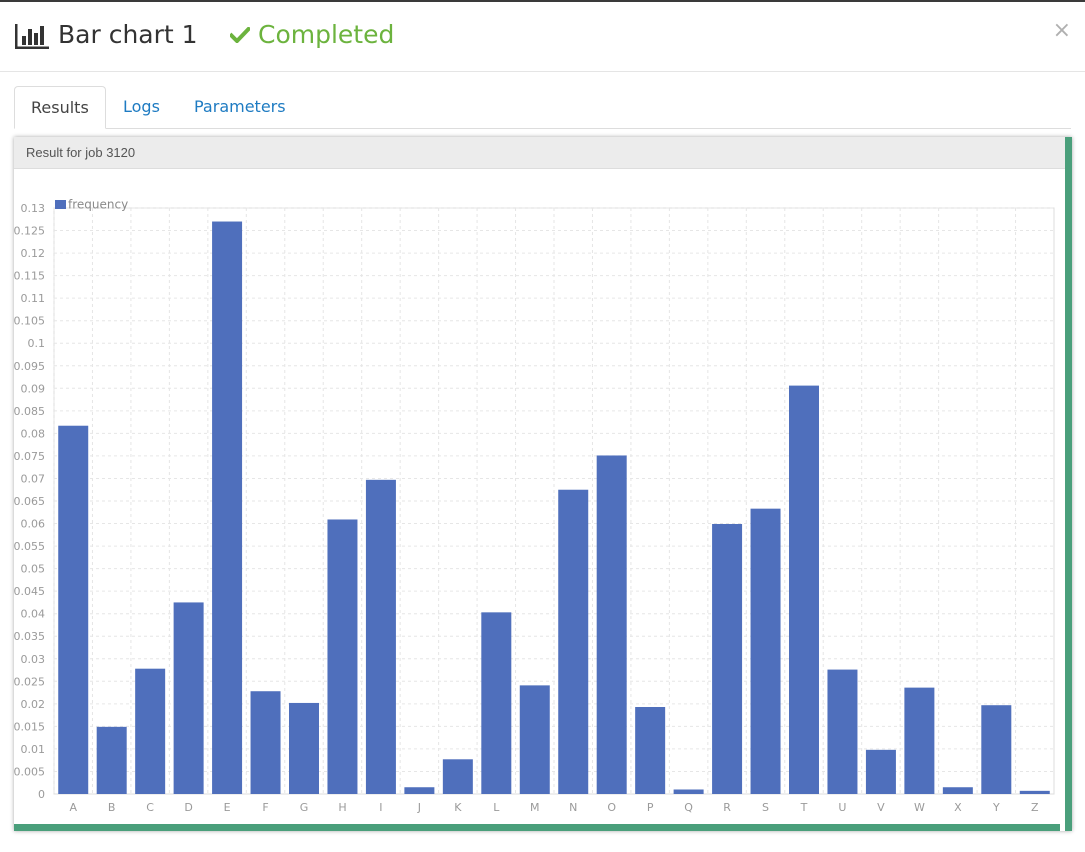 The image size is (1085, 852). I want to click on bar-O, so click(611, 624).